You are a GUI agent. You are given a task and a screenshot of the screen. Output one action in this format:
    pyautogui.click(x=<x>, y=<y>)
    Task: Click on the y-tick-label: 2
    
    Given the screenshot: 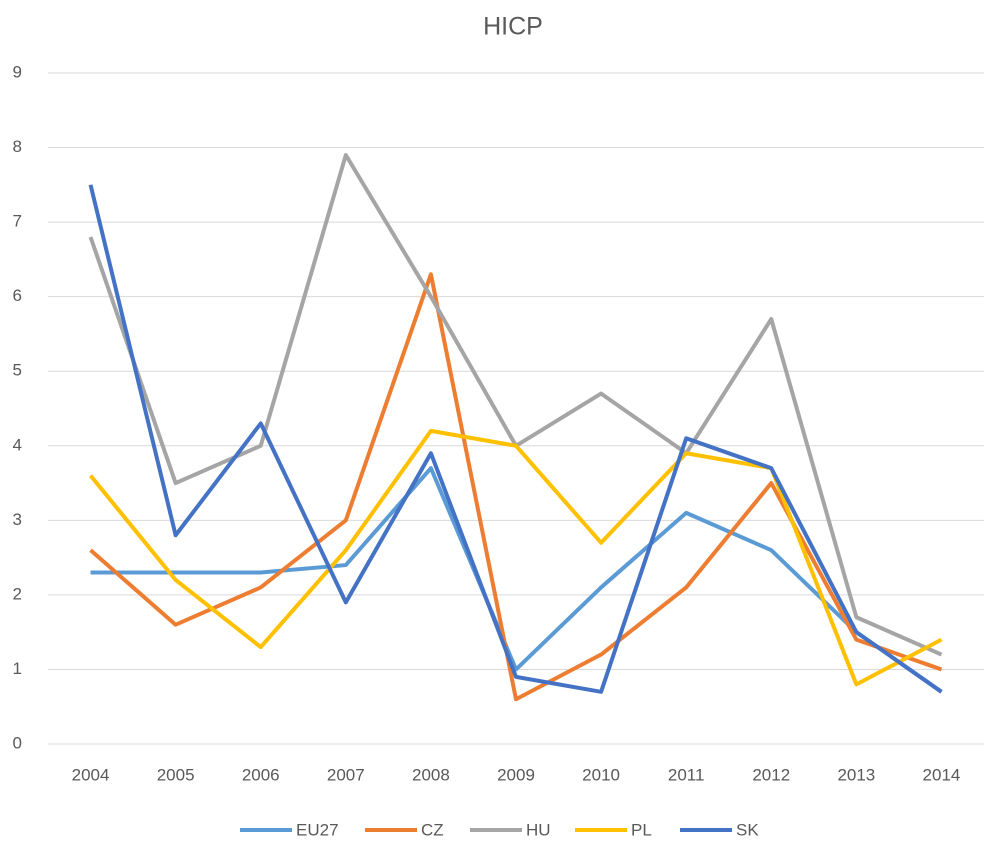 What is the action you would take?
    pyautogui.click(x=17, y=593)
    